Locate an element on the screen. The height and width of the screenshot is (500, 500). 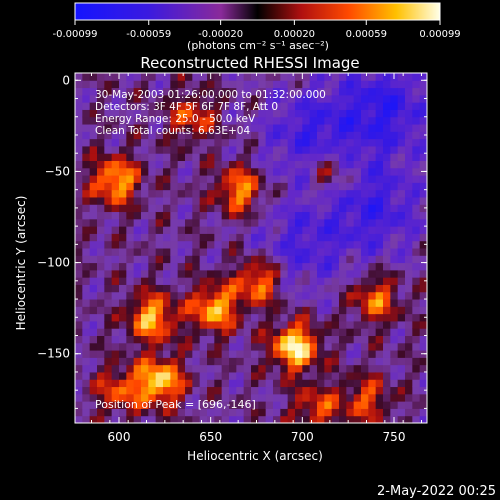
x-tick-label: 750 is located at coordinates (394, 437).